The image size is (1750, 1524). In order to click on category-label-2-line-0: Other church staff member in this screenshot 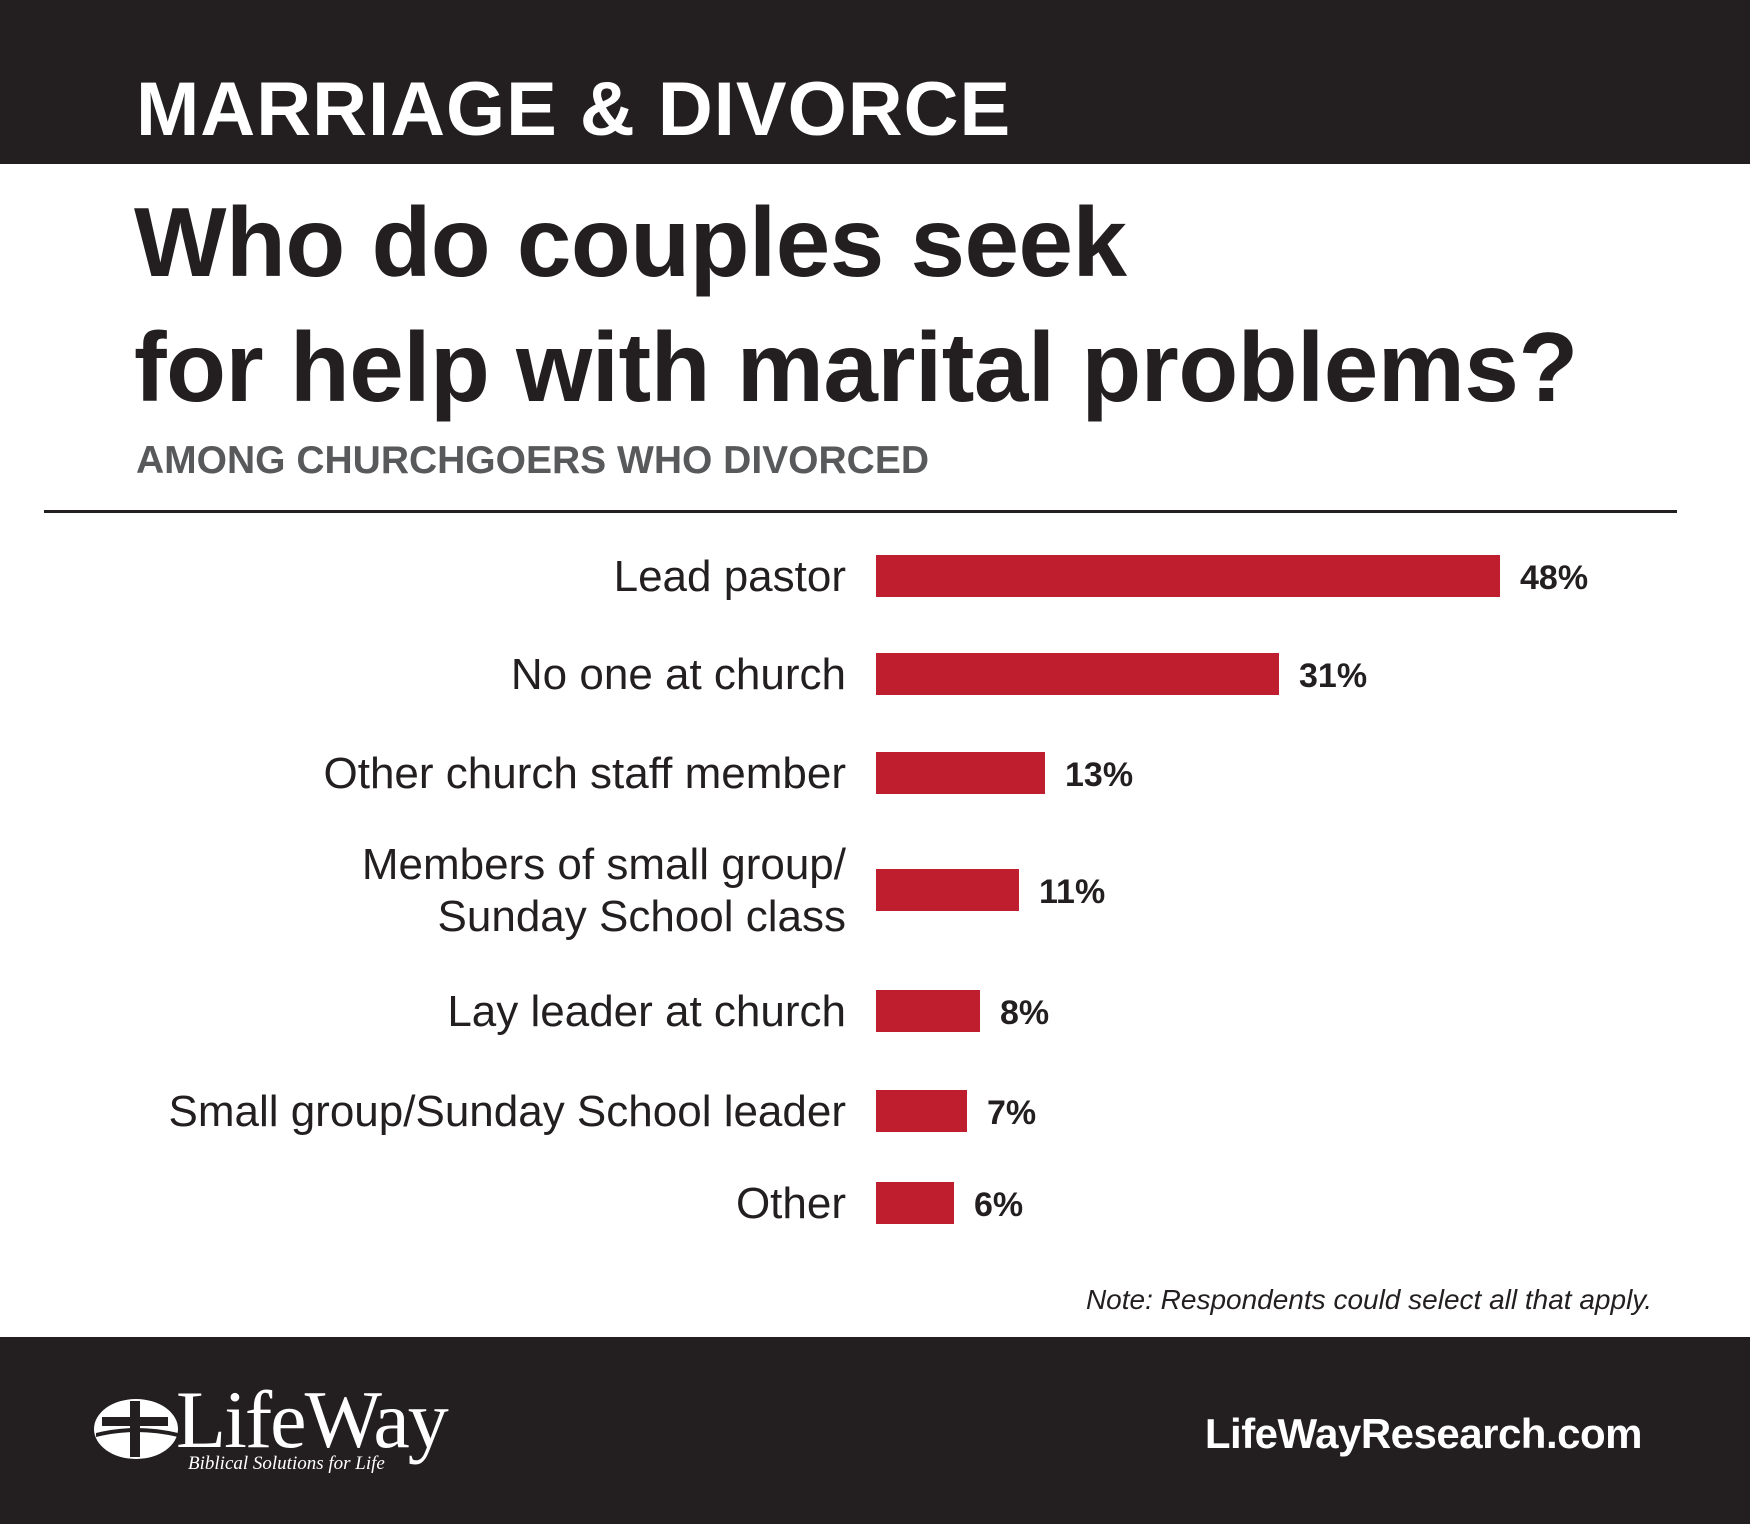, I will do `click(585, 773)`.